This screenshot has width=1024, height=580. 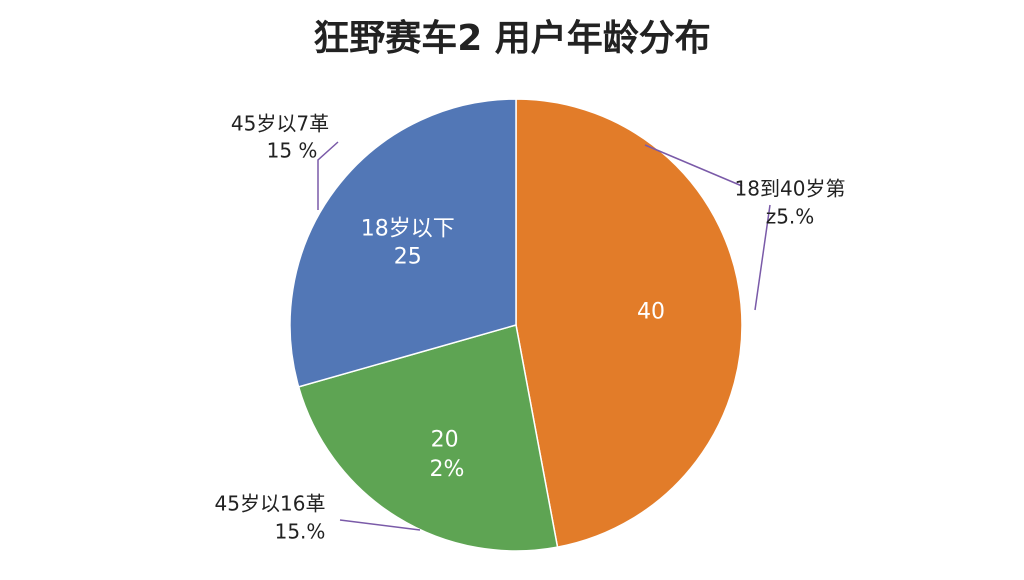 What do you see at coordinates (270, 504) in the screenshot?
I see `annotation: 45岁以16革` at bounding box center [270, 504].